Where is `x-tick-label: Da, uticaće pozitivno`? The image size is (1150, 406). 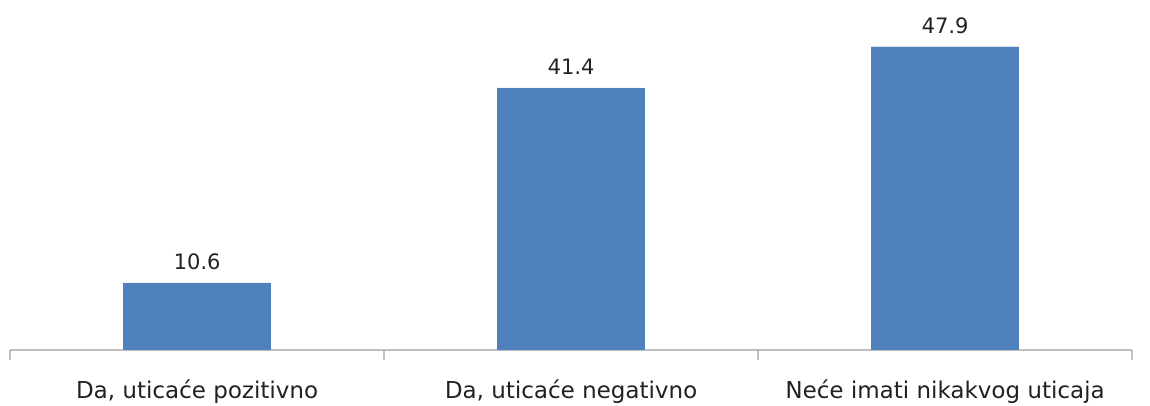
x-tick-label: Da, uticaće pozitivno is located at coordinates (197, 391).